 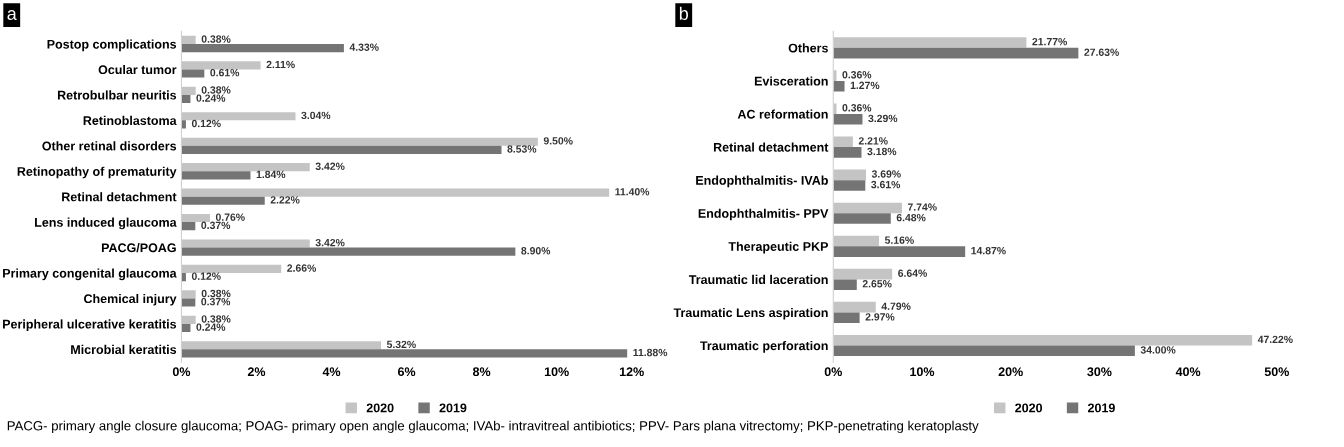 What do you see at coordinates (896, 306) in the screenshot?
I see `data-label: 4.79%` at bounding box center [896, 306].